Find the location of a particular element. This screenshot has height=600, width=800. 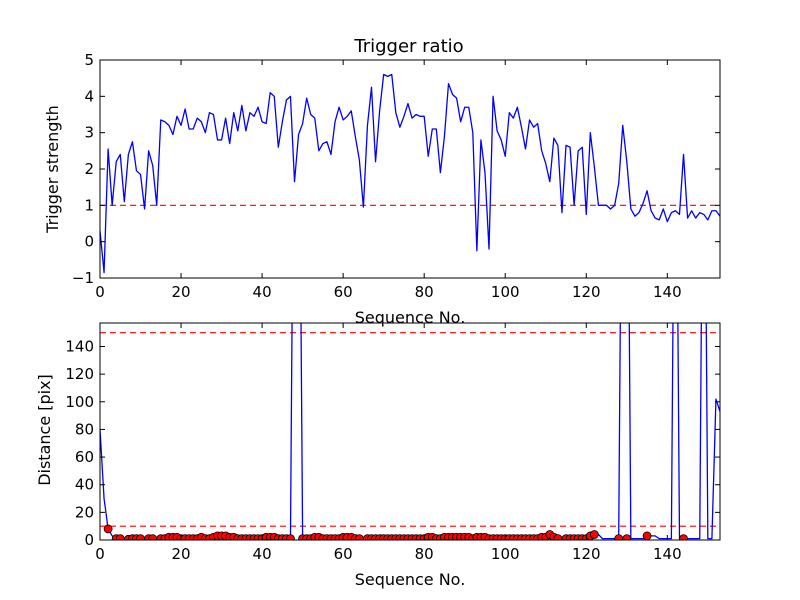

y-tick-label: 60 is located at coordinates (84, 457).